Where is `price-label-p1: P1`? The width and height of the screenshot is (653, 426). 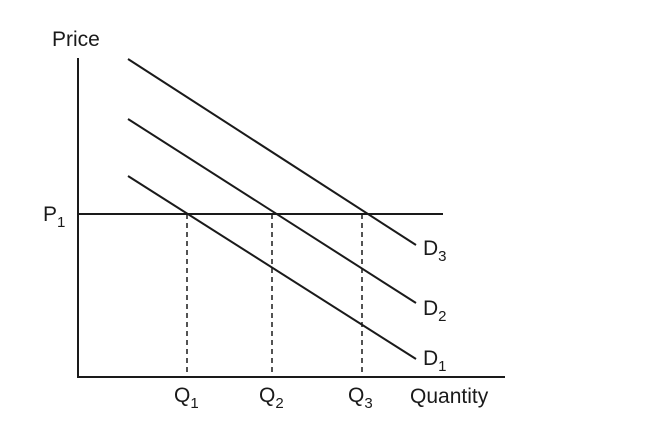
price-label-p1: P1 is located at coordinates (54, 217).